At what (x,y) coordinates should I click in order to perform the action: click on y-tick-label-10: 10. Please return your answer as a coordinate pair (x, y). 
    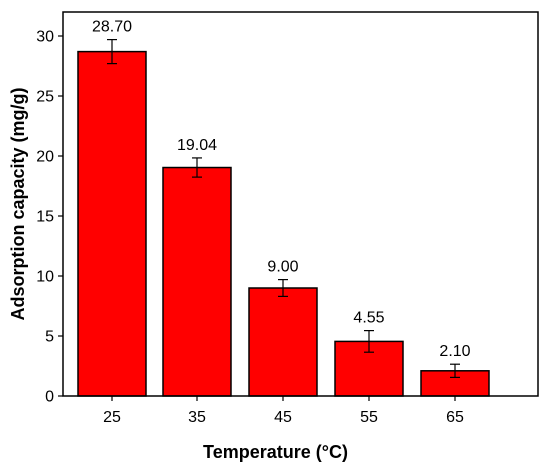
    Looking at the image, I should click on (45, 277).